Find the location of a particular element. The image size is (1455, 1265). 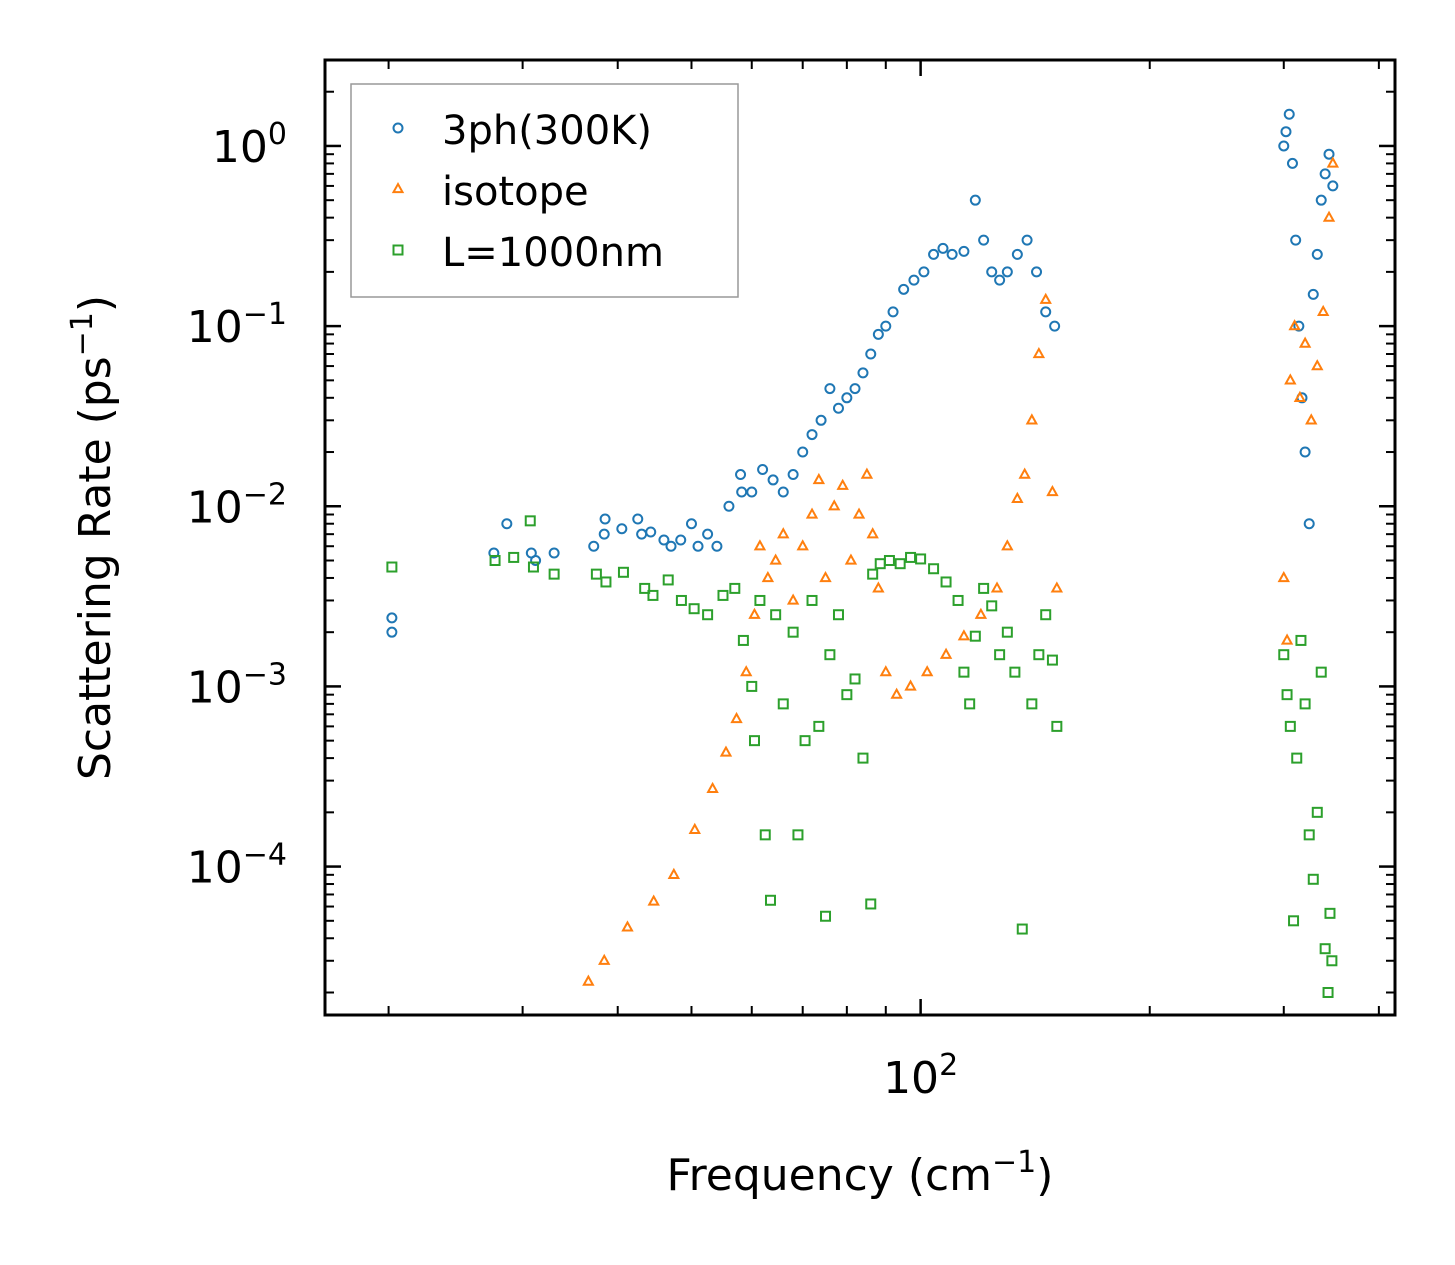

y-tick-exp: −3 is located at coordinates (265, 674).